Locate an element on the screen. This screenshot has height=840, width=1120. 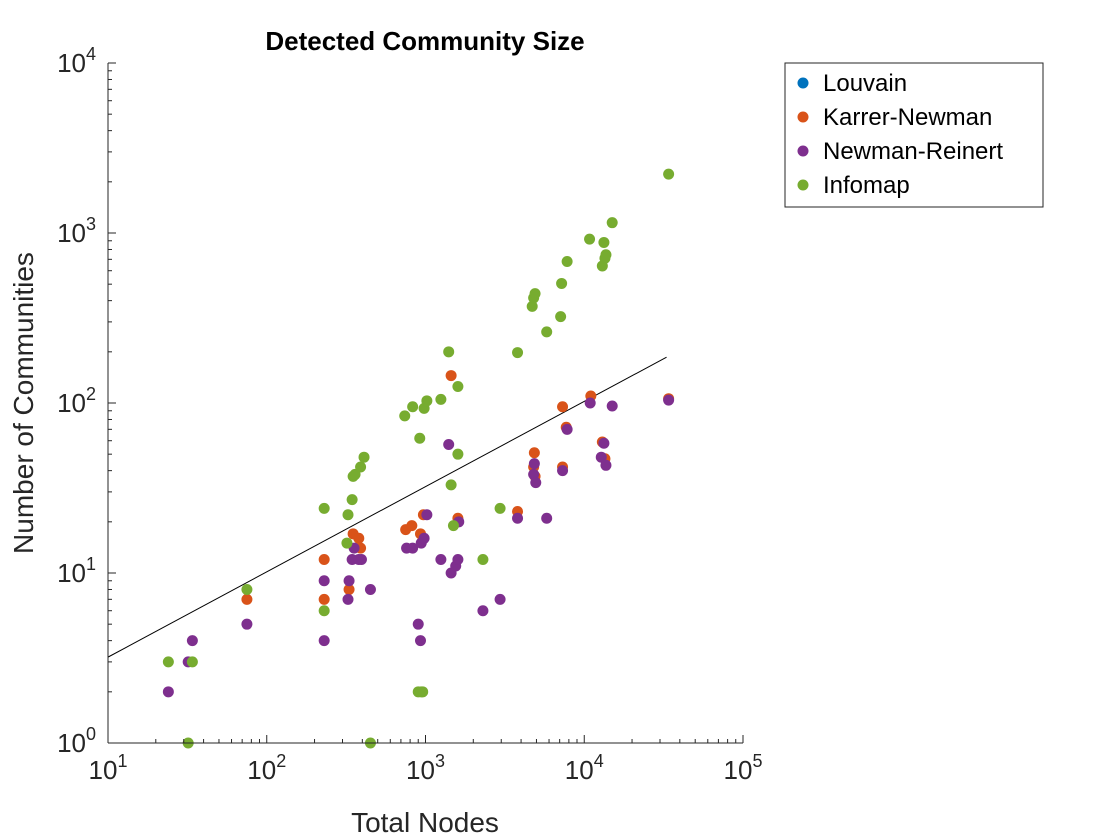
x-tick-label: 10⁴ is located at coordinates (584, 768).